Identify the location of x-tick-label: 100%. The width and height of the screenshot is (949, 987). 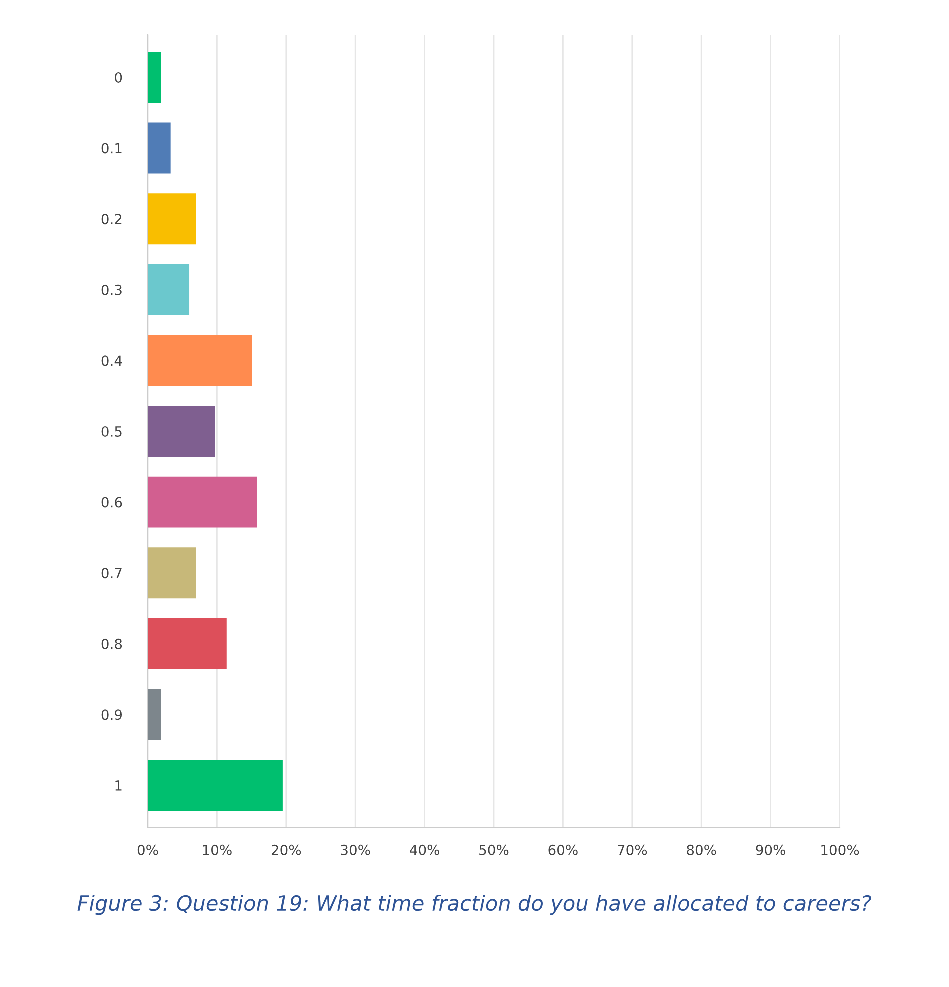
(841, 850).